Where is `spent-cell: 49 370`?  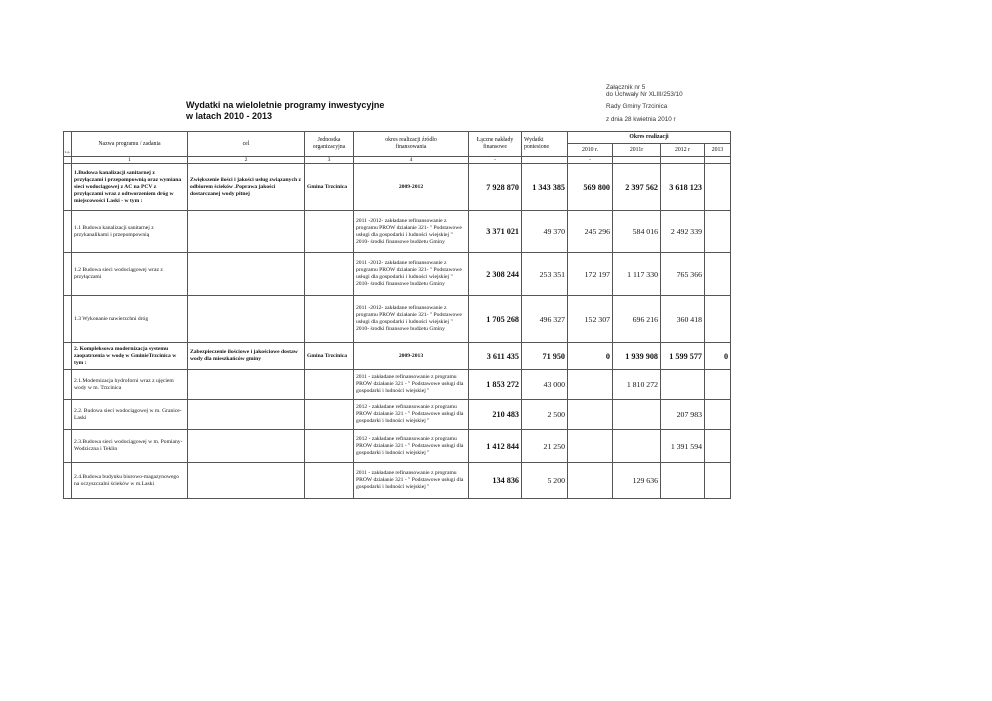 spent-cell: 49 370 is located at coordinates (544, 231).